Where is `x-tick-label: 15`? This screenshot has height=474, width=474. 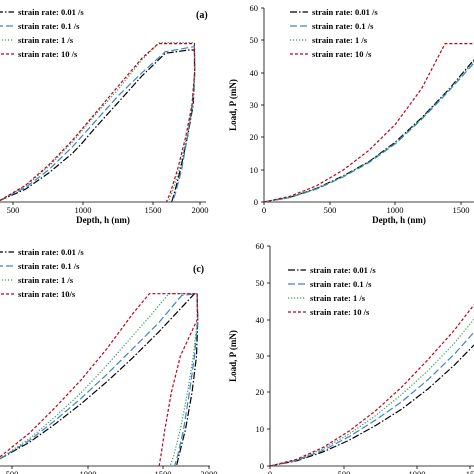 x-tick-label: 15 is located at coordinates (470, 471).